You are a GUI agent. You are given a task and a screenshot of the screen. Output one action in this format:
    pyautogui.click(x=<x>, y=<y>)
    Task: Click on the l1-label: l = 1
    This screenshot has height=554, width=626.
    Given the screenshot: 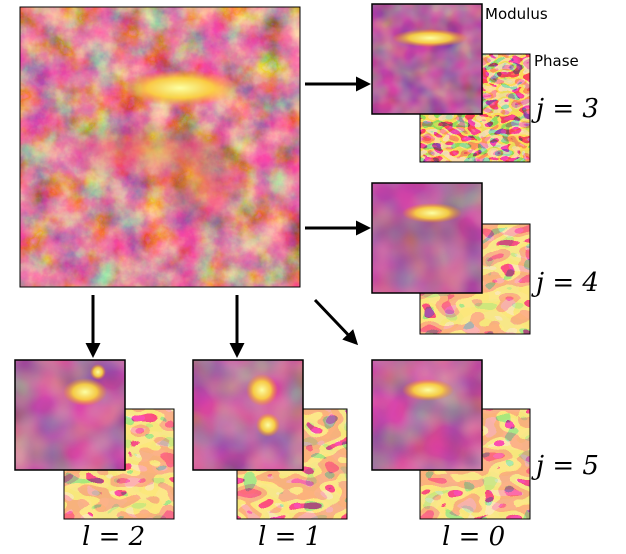 What is the action you would take?
    pyautogui.click(x=289, y=537)
    